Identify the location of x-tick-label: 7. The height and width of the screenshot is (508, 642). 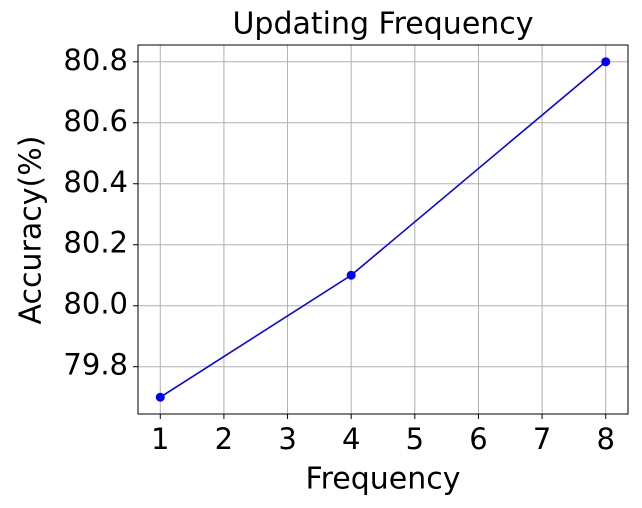
(542, 439).